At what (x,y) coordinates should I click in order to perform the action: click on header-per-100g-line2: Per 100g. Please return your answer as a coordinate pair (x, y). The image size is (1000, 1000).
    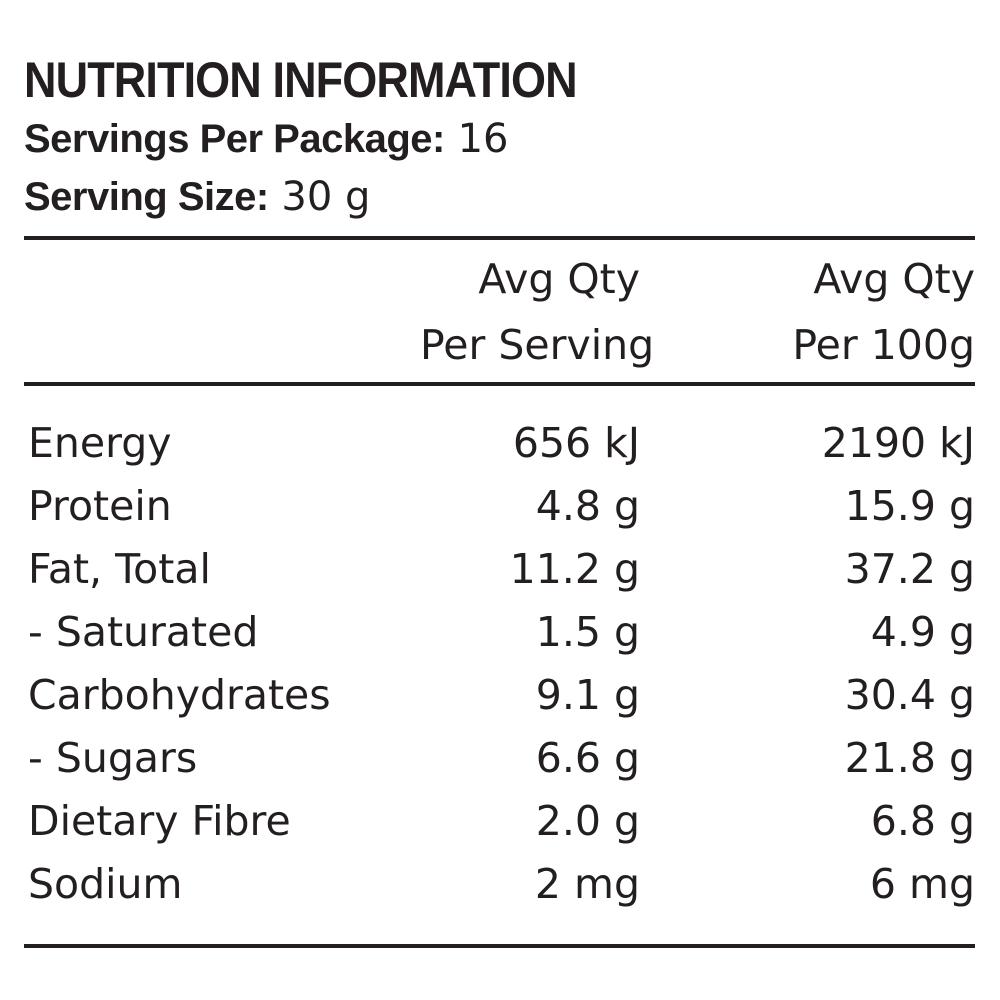
    Looking at the image, I should click on (883, 345).